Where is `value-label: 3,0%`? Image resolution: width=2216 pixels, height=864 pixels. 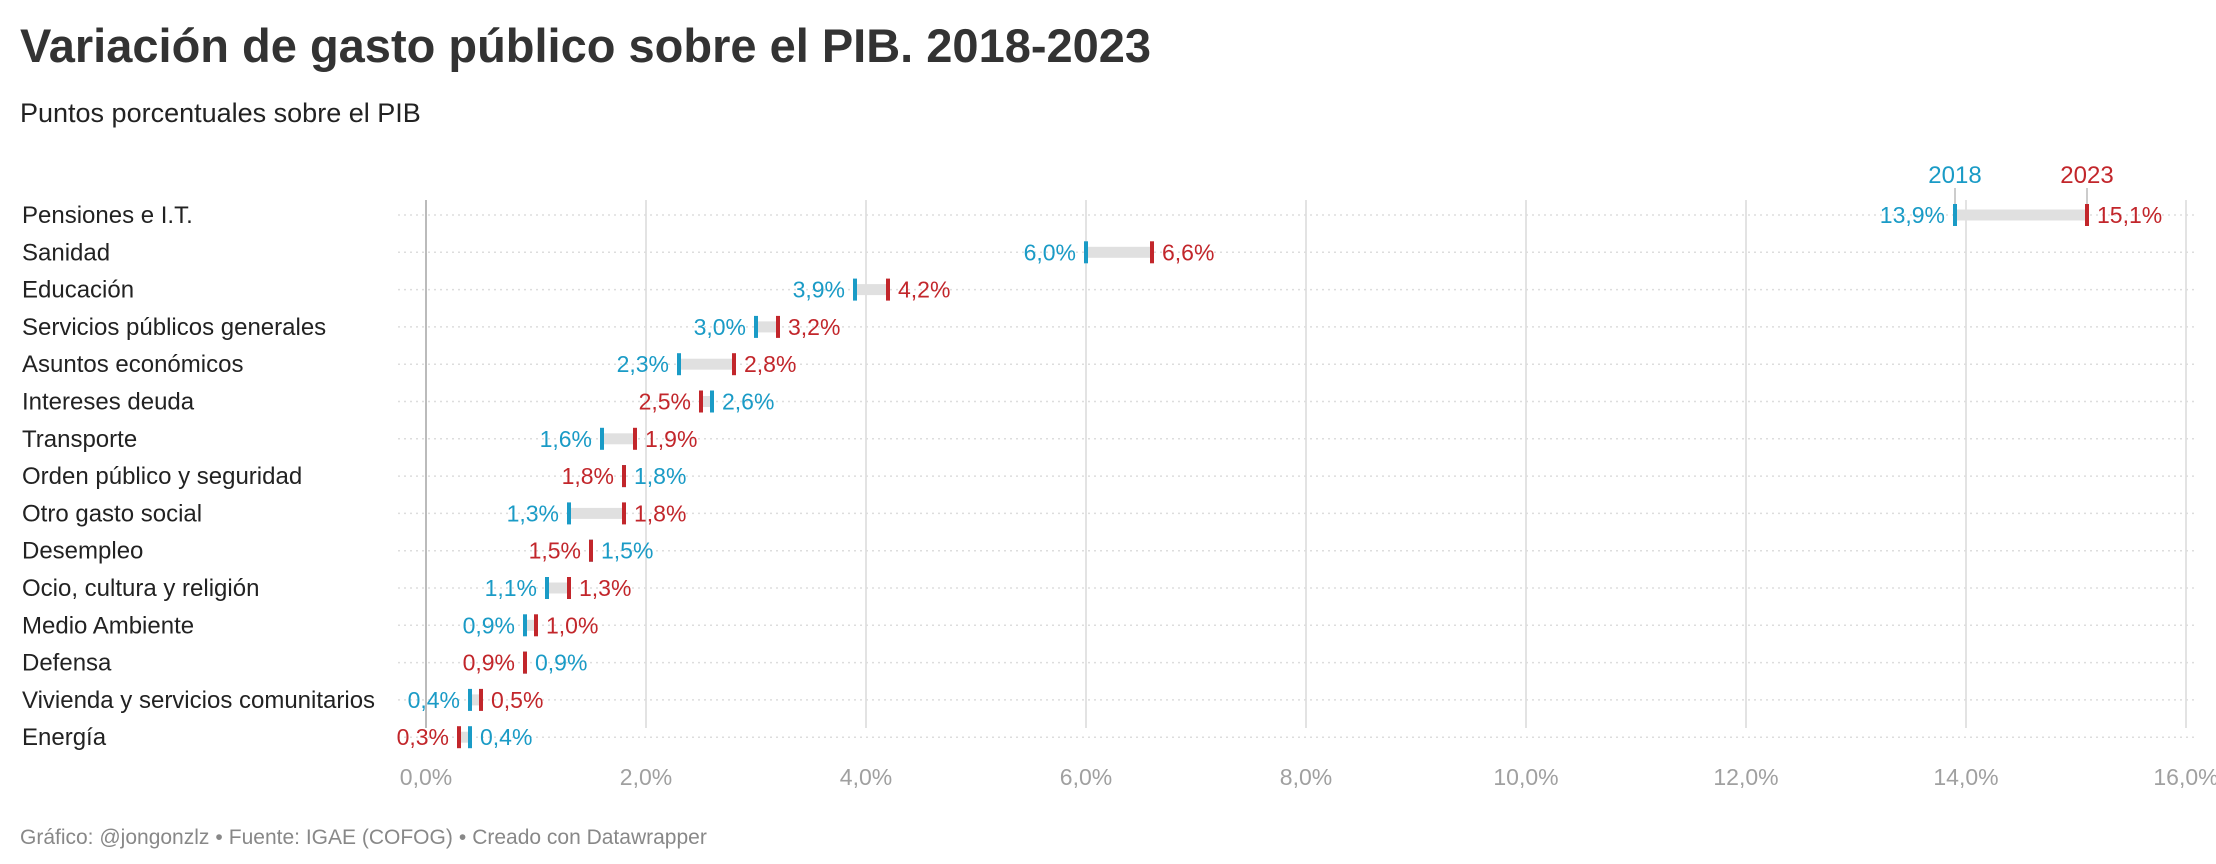
value-label: 3,0% is located at coordinates (720, 327).